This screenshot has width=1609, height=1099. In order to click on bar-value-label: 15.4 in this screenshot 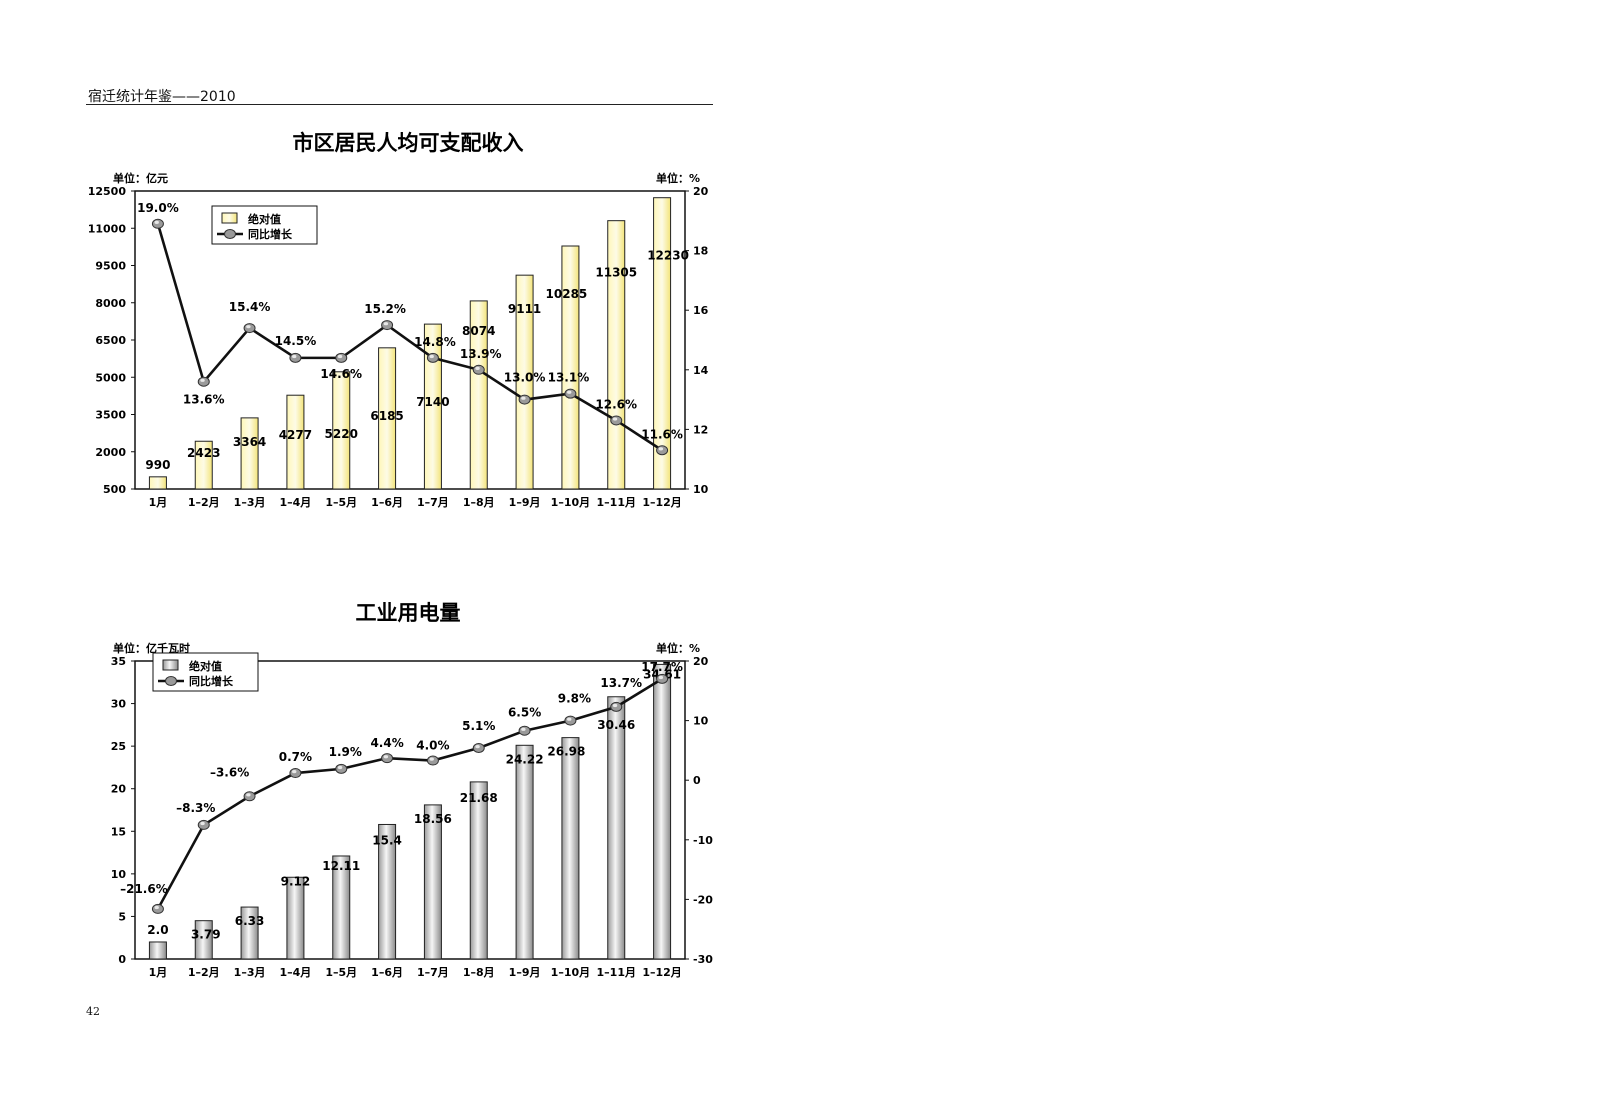, I will do `click(387, 840)`.